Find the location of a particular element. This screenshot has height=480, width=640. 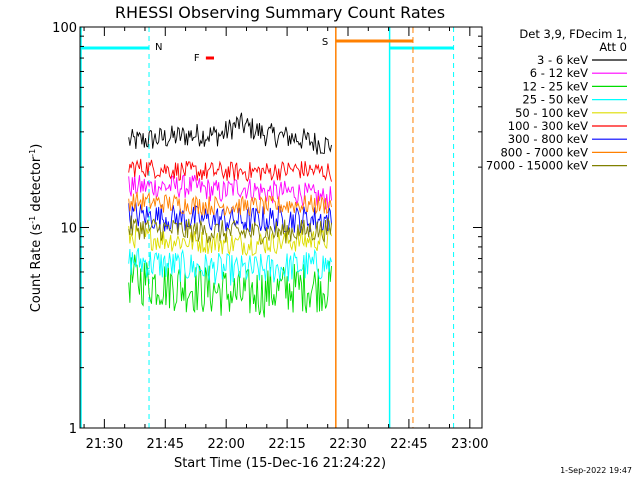

x-axis-label: Start Time (15-Dec-16 21:24:22) is located at coordinates (280, 463).